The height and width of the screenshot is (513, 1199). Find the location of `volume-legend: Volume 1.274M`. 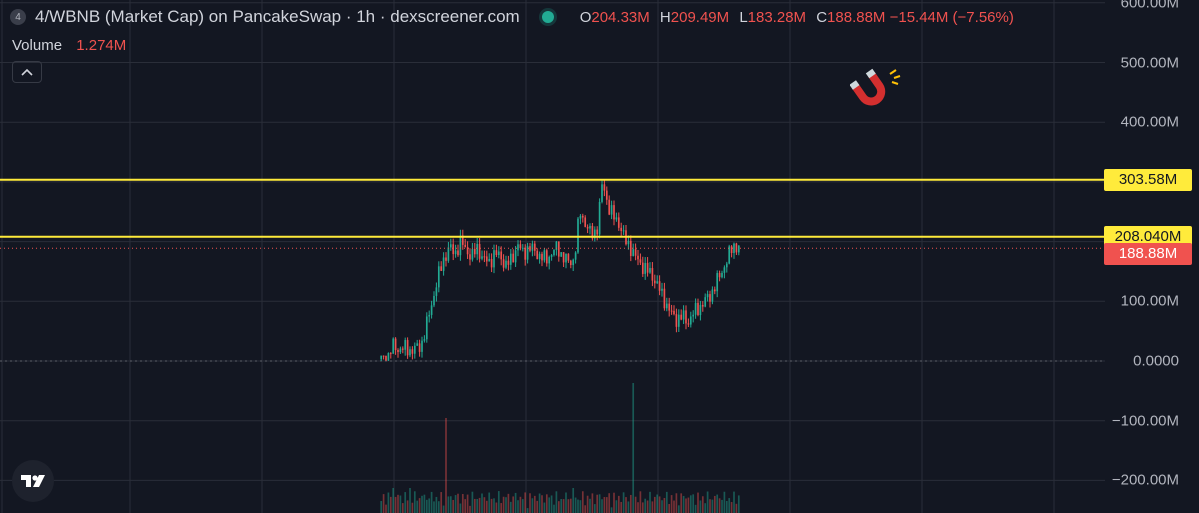

volume-legend: Volume 1.274M is located at coordinates (69, 45).